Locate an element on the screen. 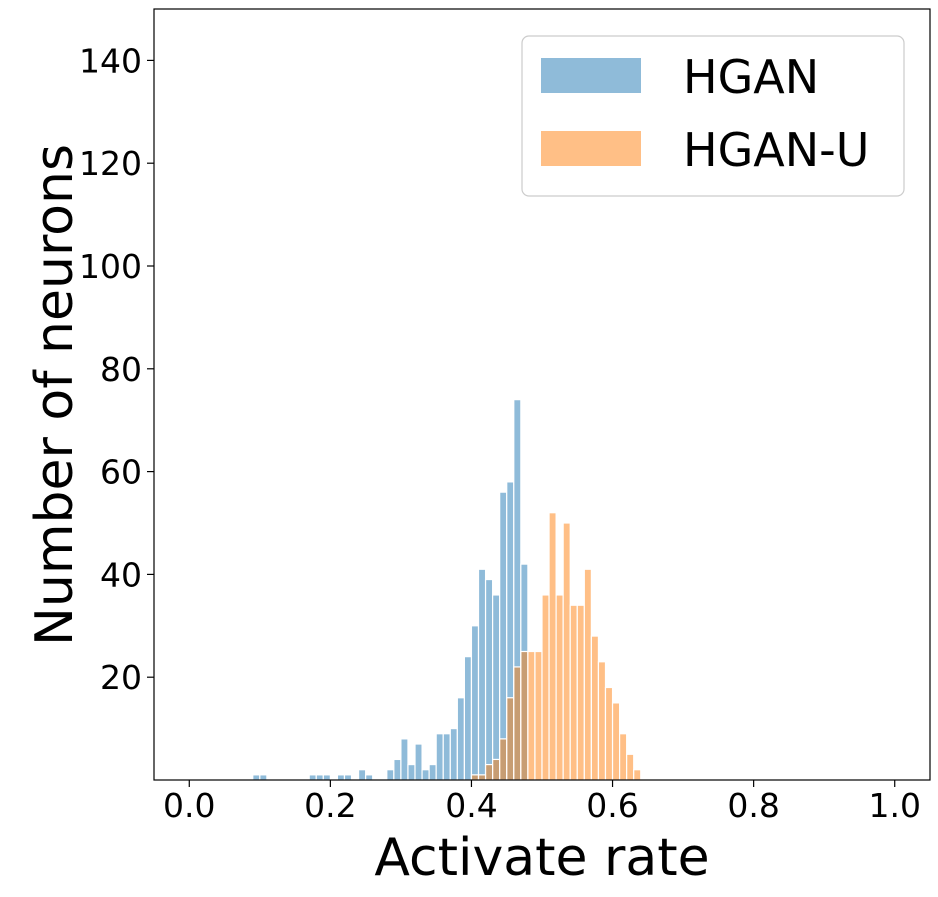  series-hgan is located at coordinates (390, 590).